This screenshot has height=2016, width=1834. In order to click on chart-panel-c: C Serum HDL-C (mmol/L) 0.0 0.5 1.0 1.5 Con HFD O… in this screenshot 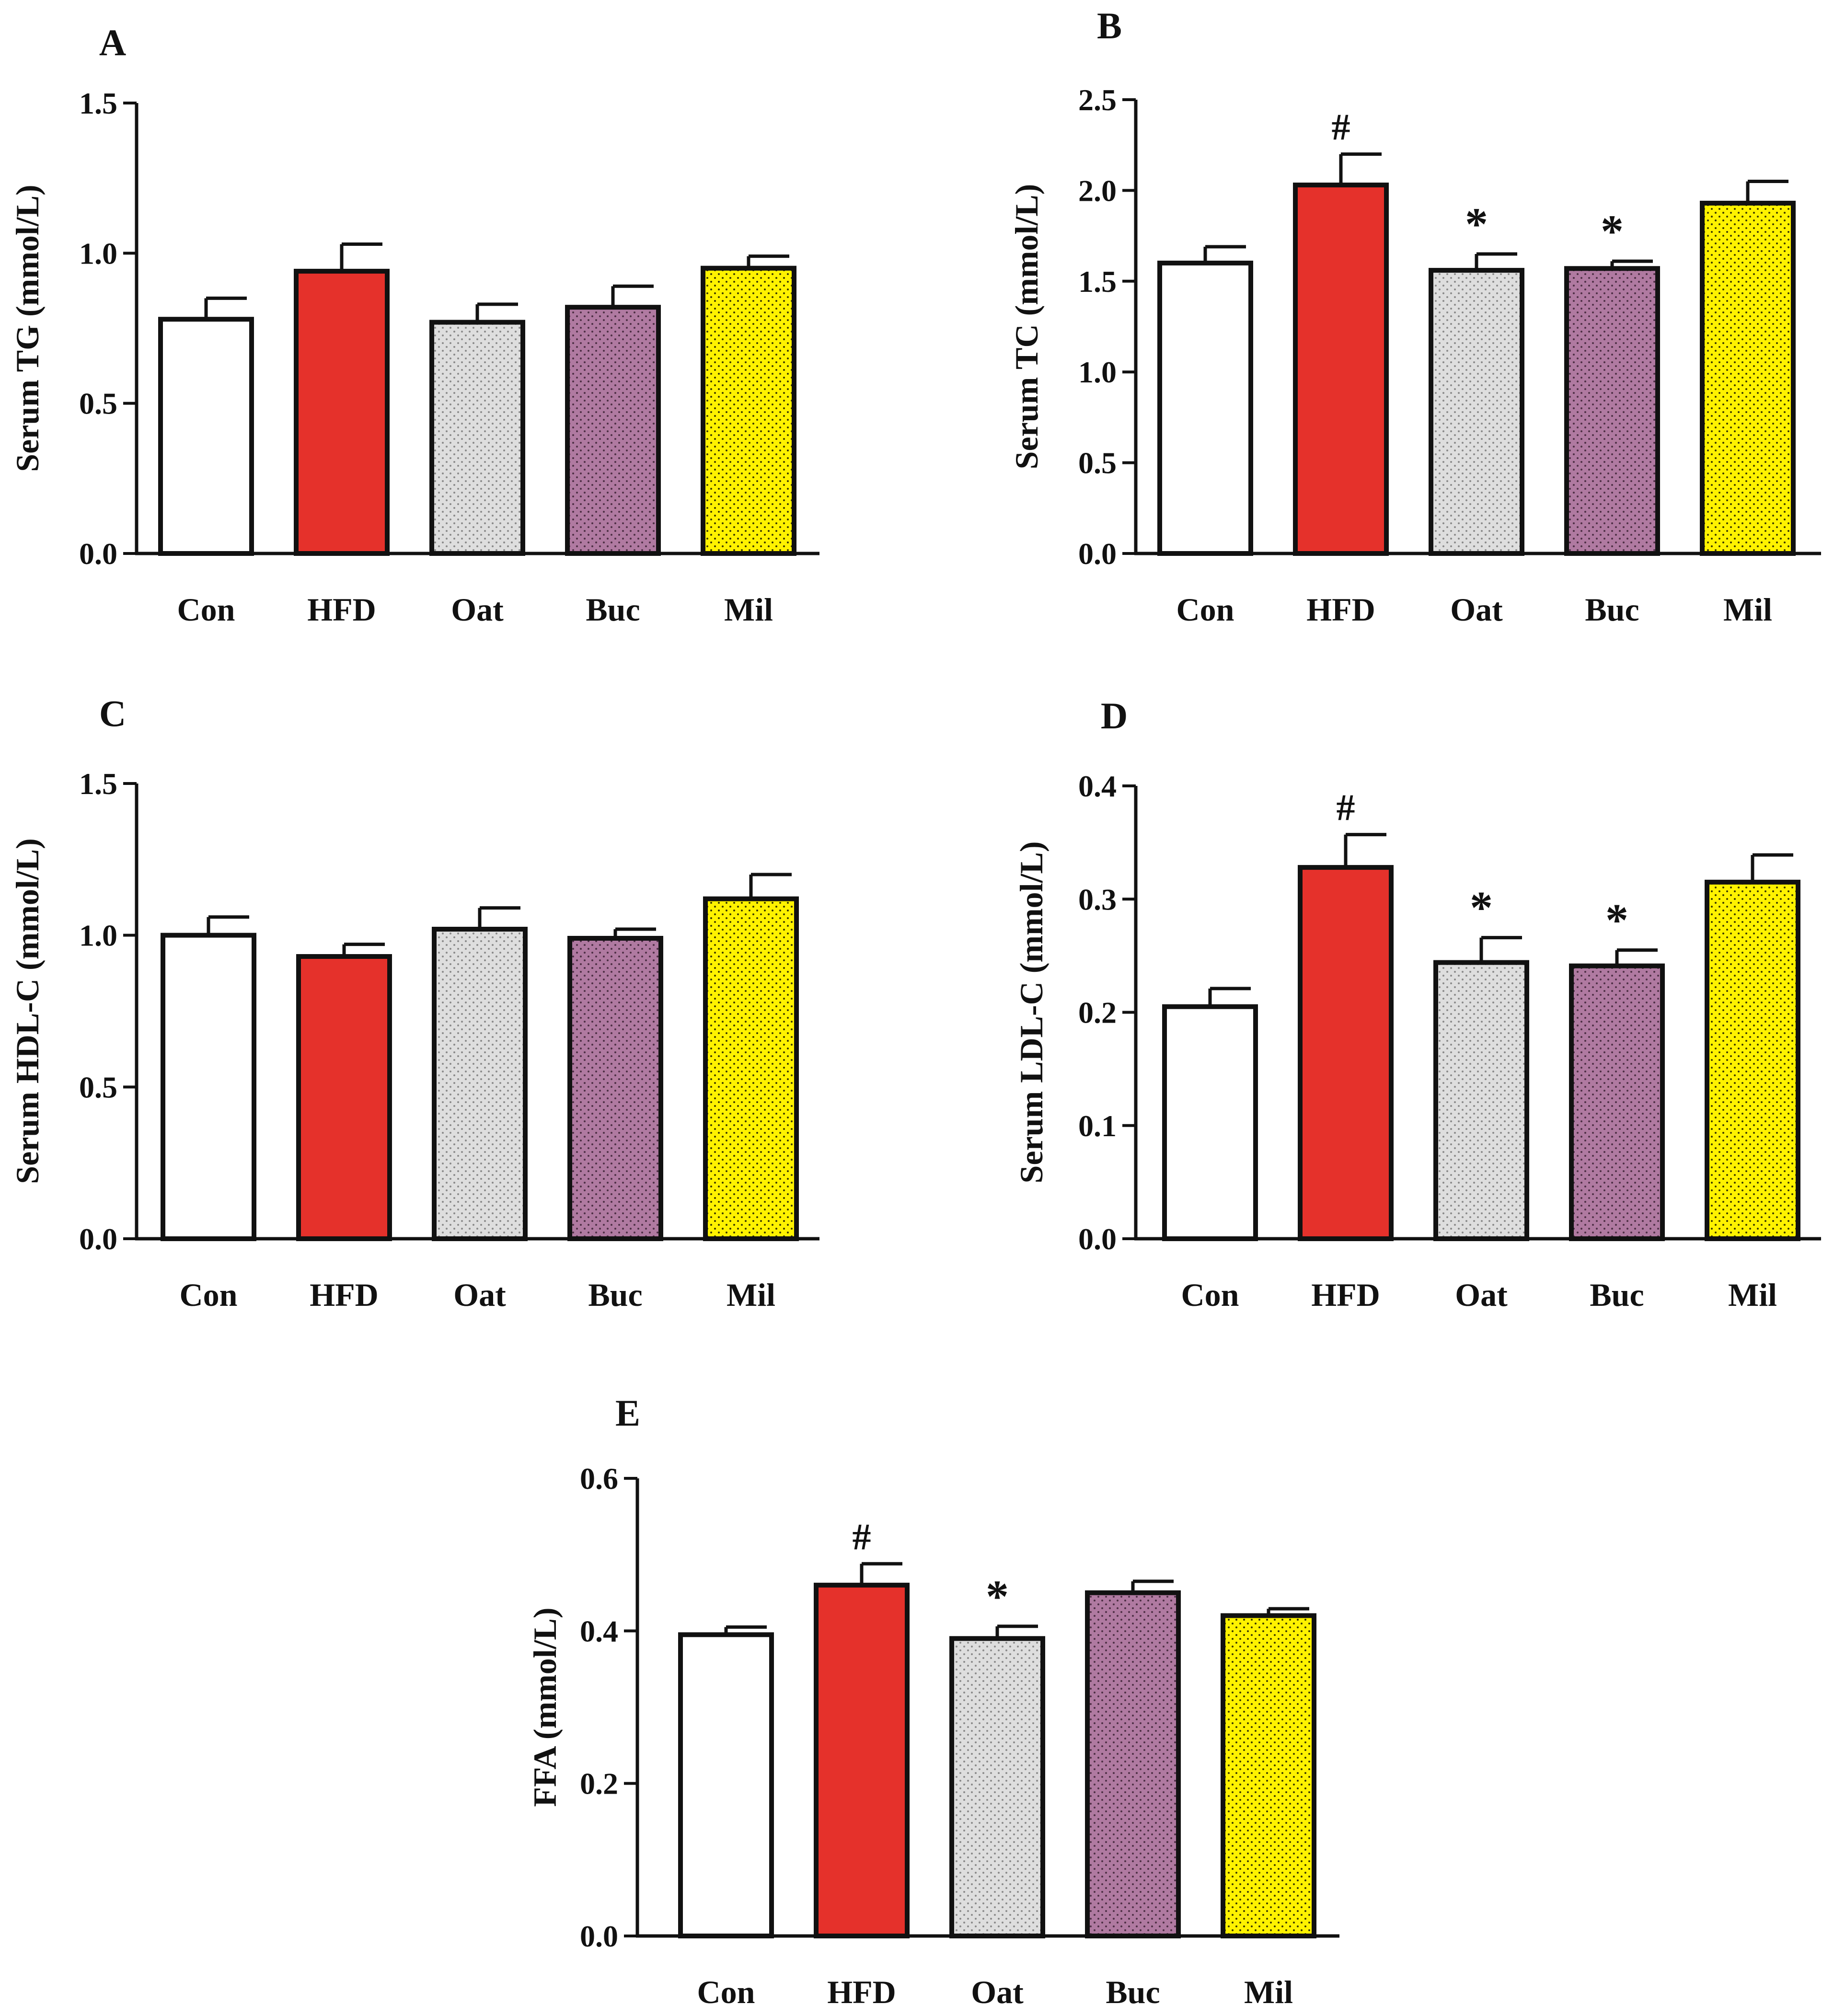, I will do `click(414, 1002)`.